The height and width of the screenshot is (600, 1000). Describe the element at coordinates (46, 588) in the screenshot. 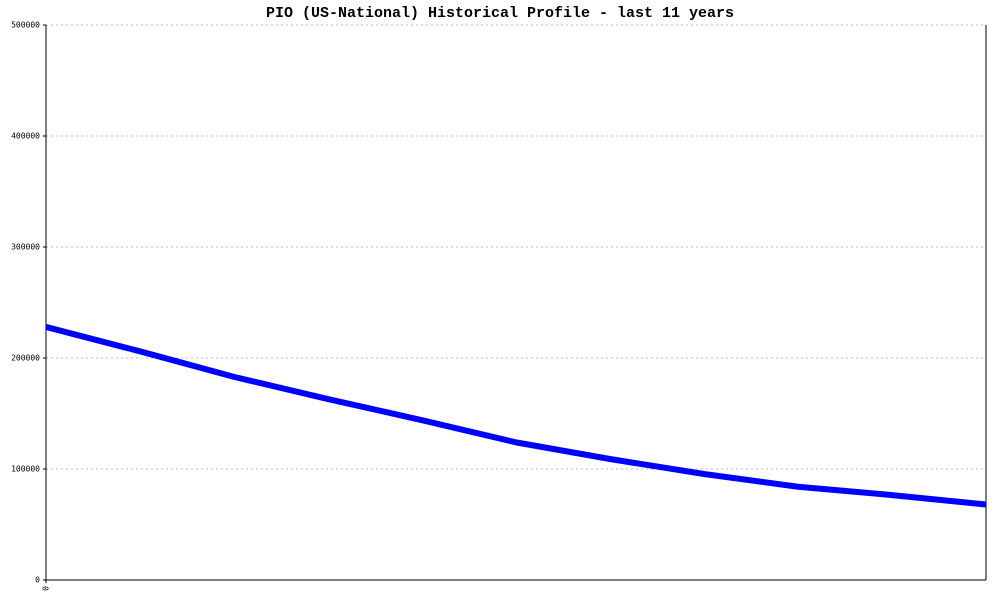

I see `x-tick-label: 0` at that location.